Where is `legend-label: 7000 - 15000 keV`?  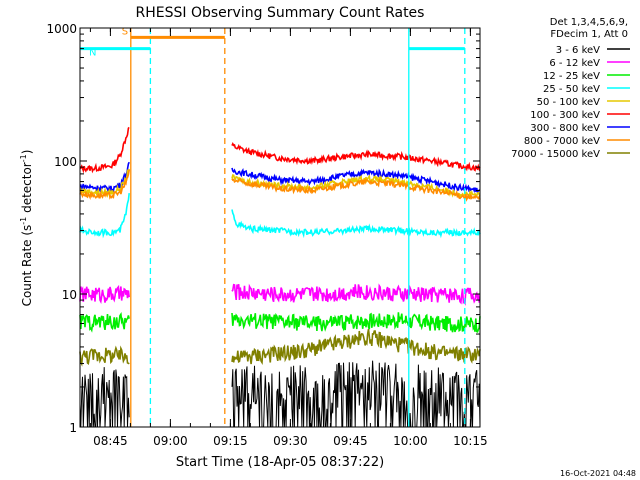 legend-label: 7000 - 15000 keV is located at coordinates (555, 154).